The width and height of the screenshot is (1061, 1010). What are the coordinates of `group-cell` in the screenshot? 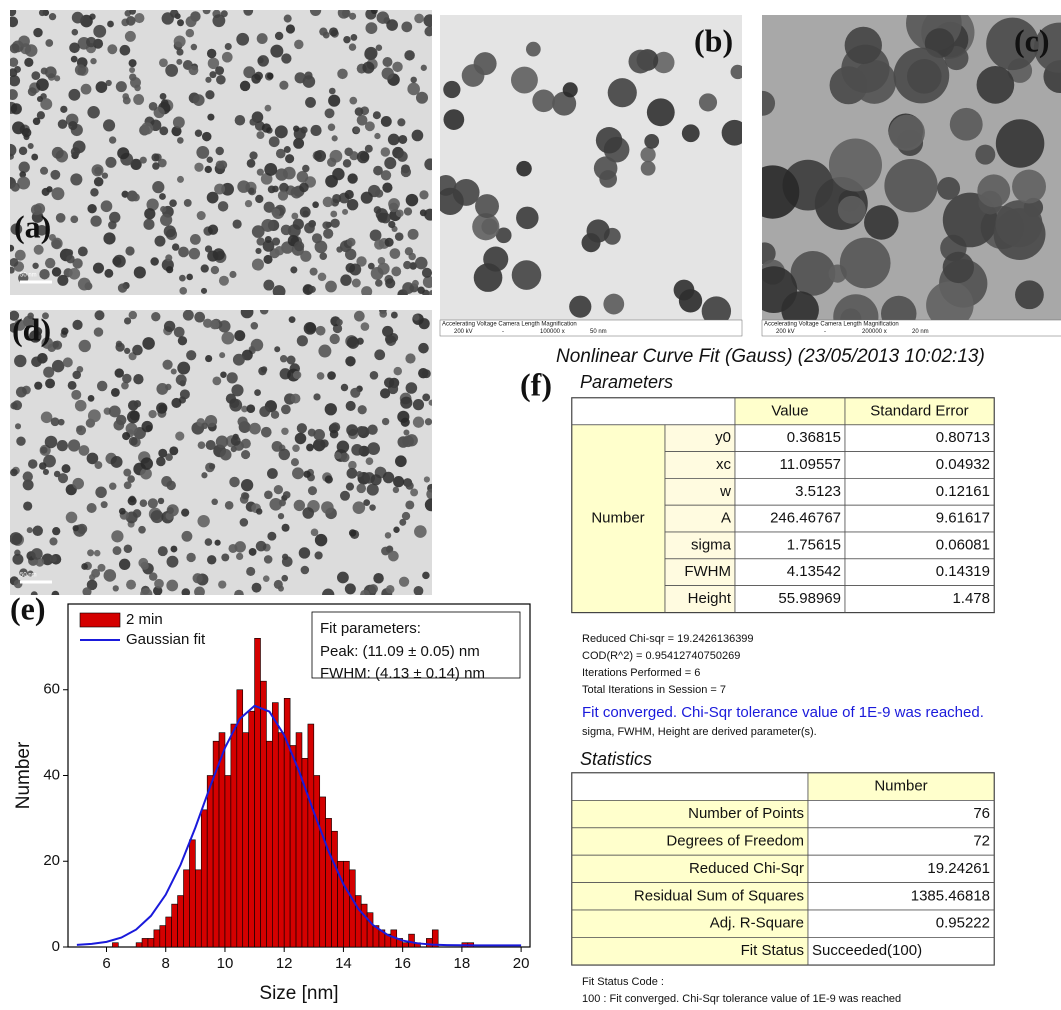 It's located at (618, 518).